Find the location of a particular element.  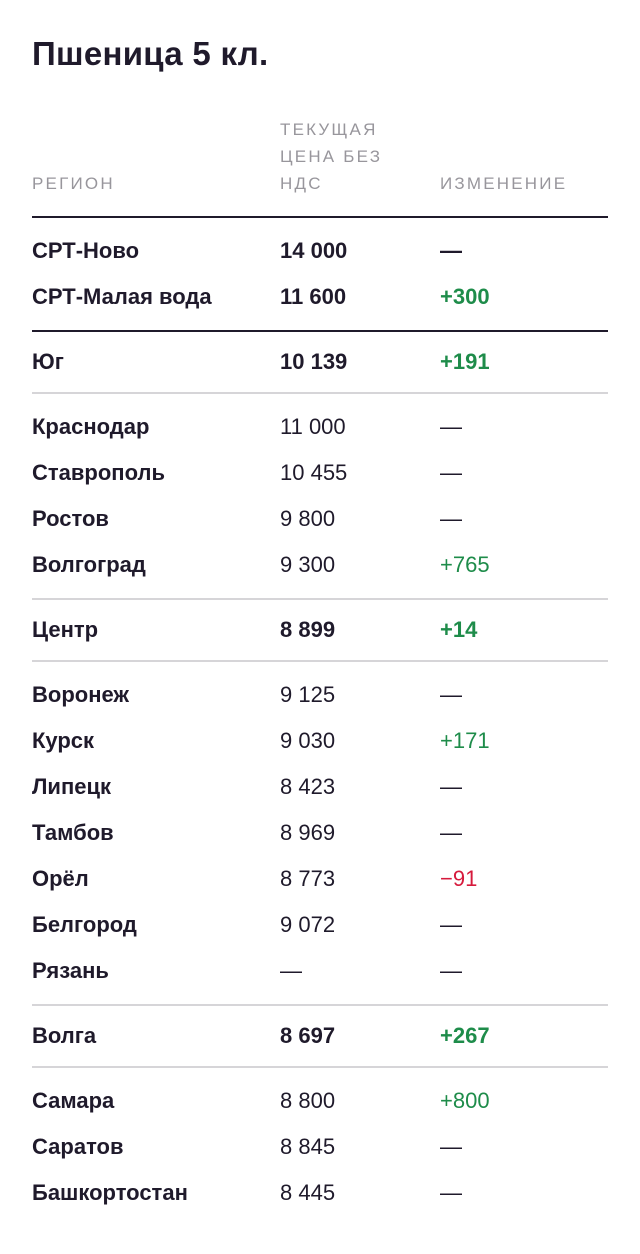

table-row: Волгоград 9 300 +765 is located at coordinates (320, 570).